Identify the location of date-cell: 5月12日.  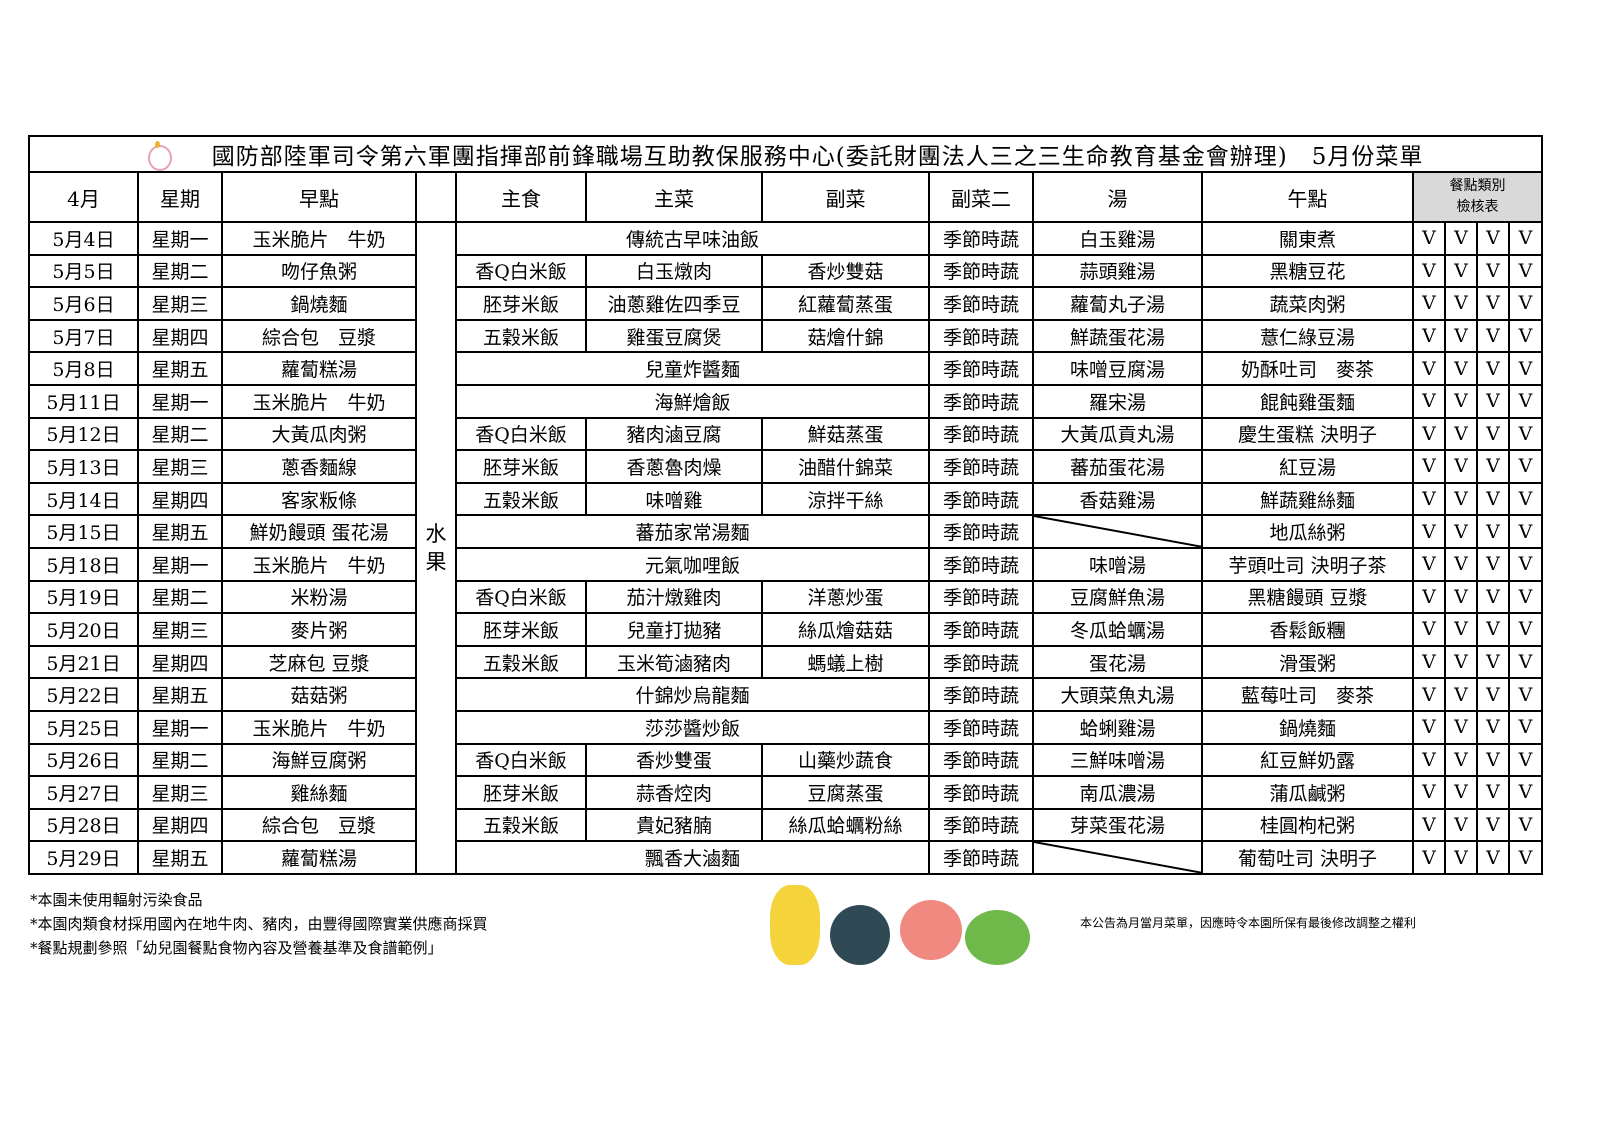
(83, 434).